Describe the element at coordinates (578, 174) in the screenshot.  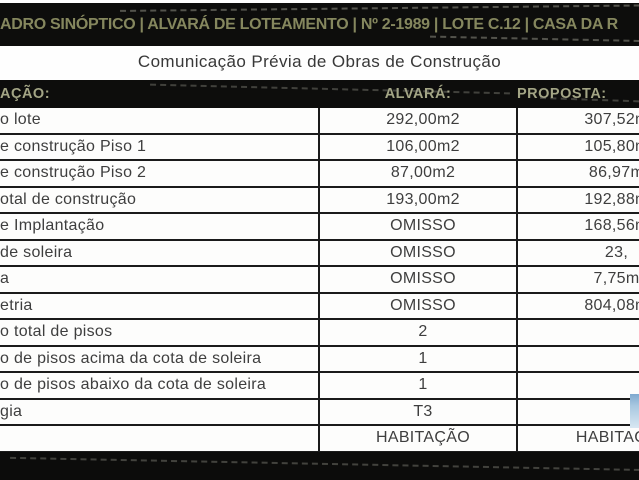
I see `proposta-value: 86,97m` at that location.